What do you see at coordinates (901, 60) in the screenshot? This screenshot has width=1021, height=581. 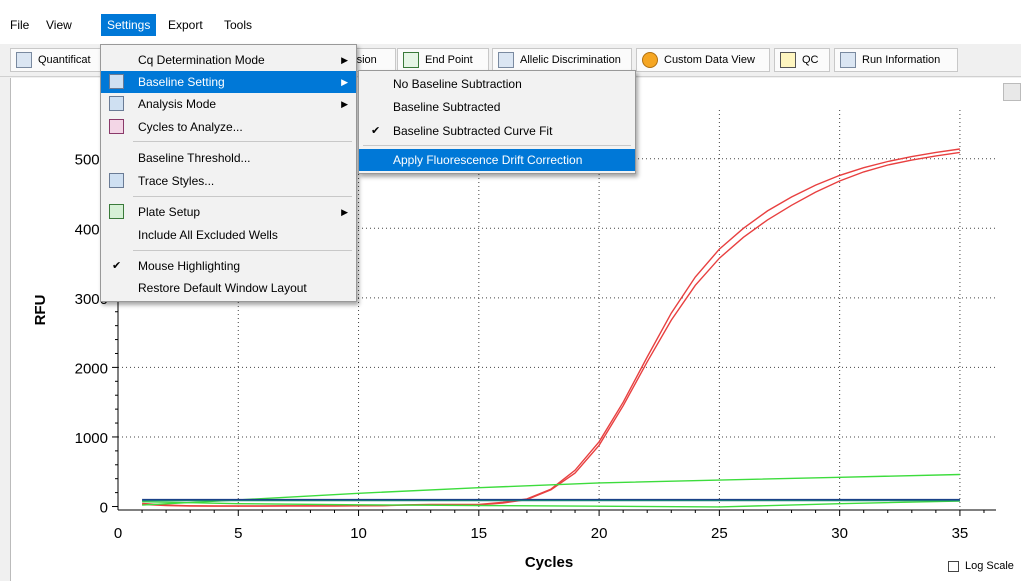 I see `run-information-label: Run Information` at bounding box center [901, 60].